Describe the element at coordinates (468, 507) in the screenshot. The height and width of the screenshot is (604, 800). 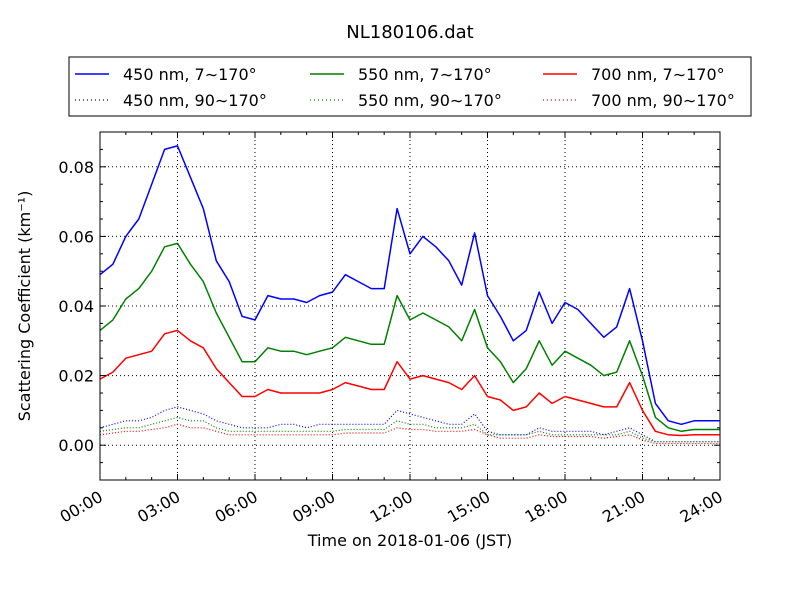
I see `x-tick-label: 15:00` at that location.